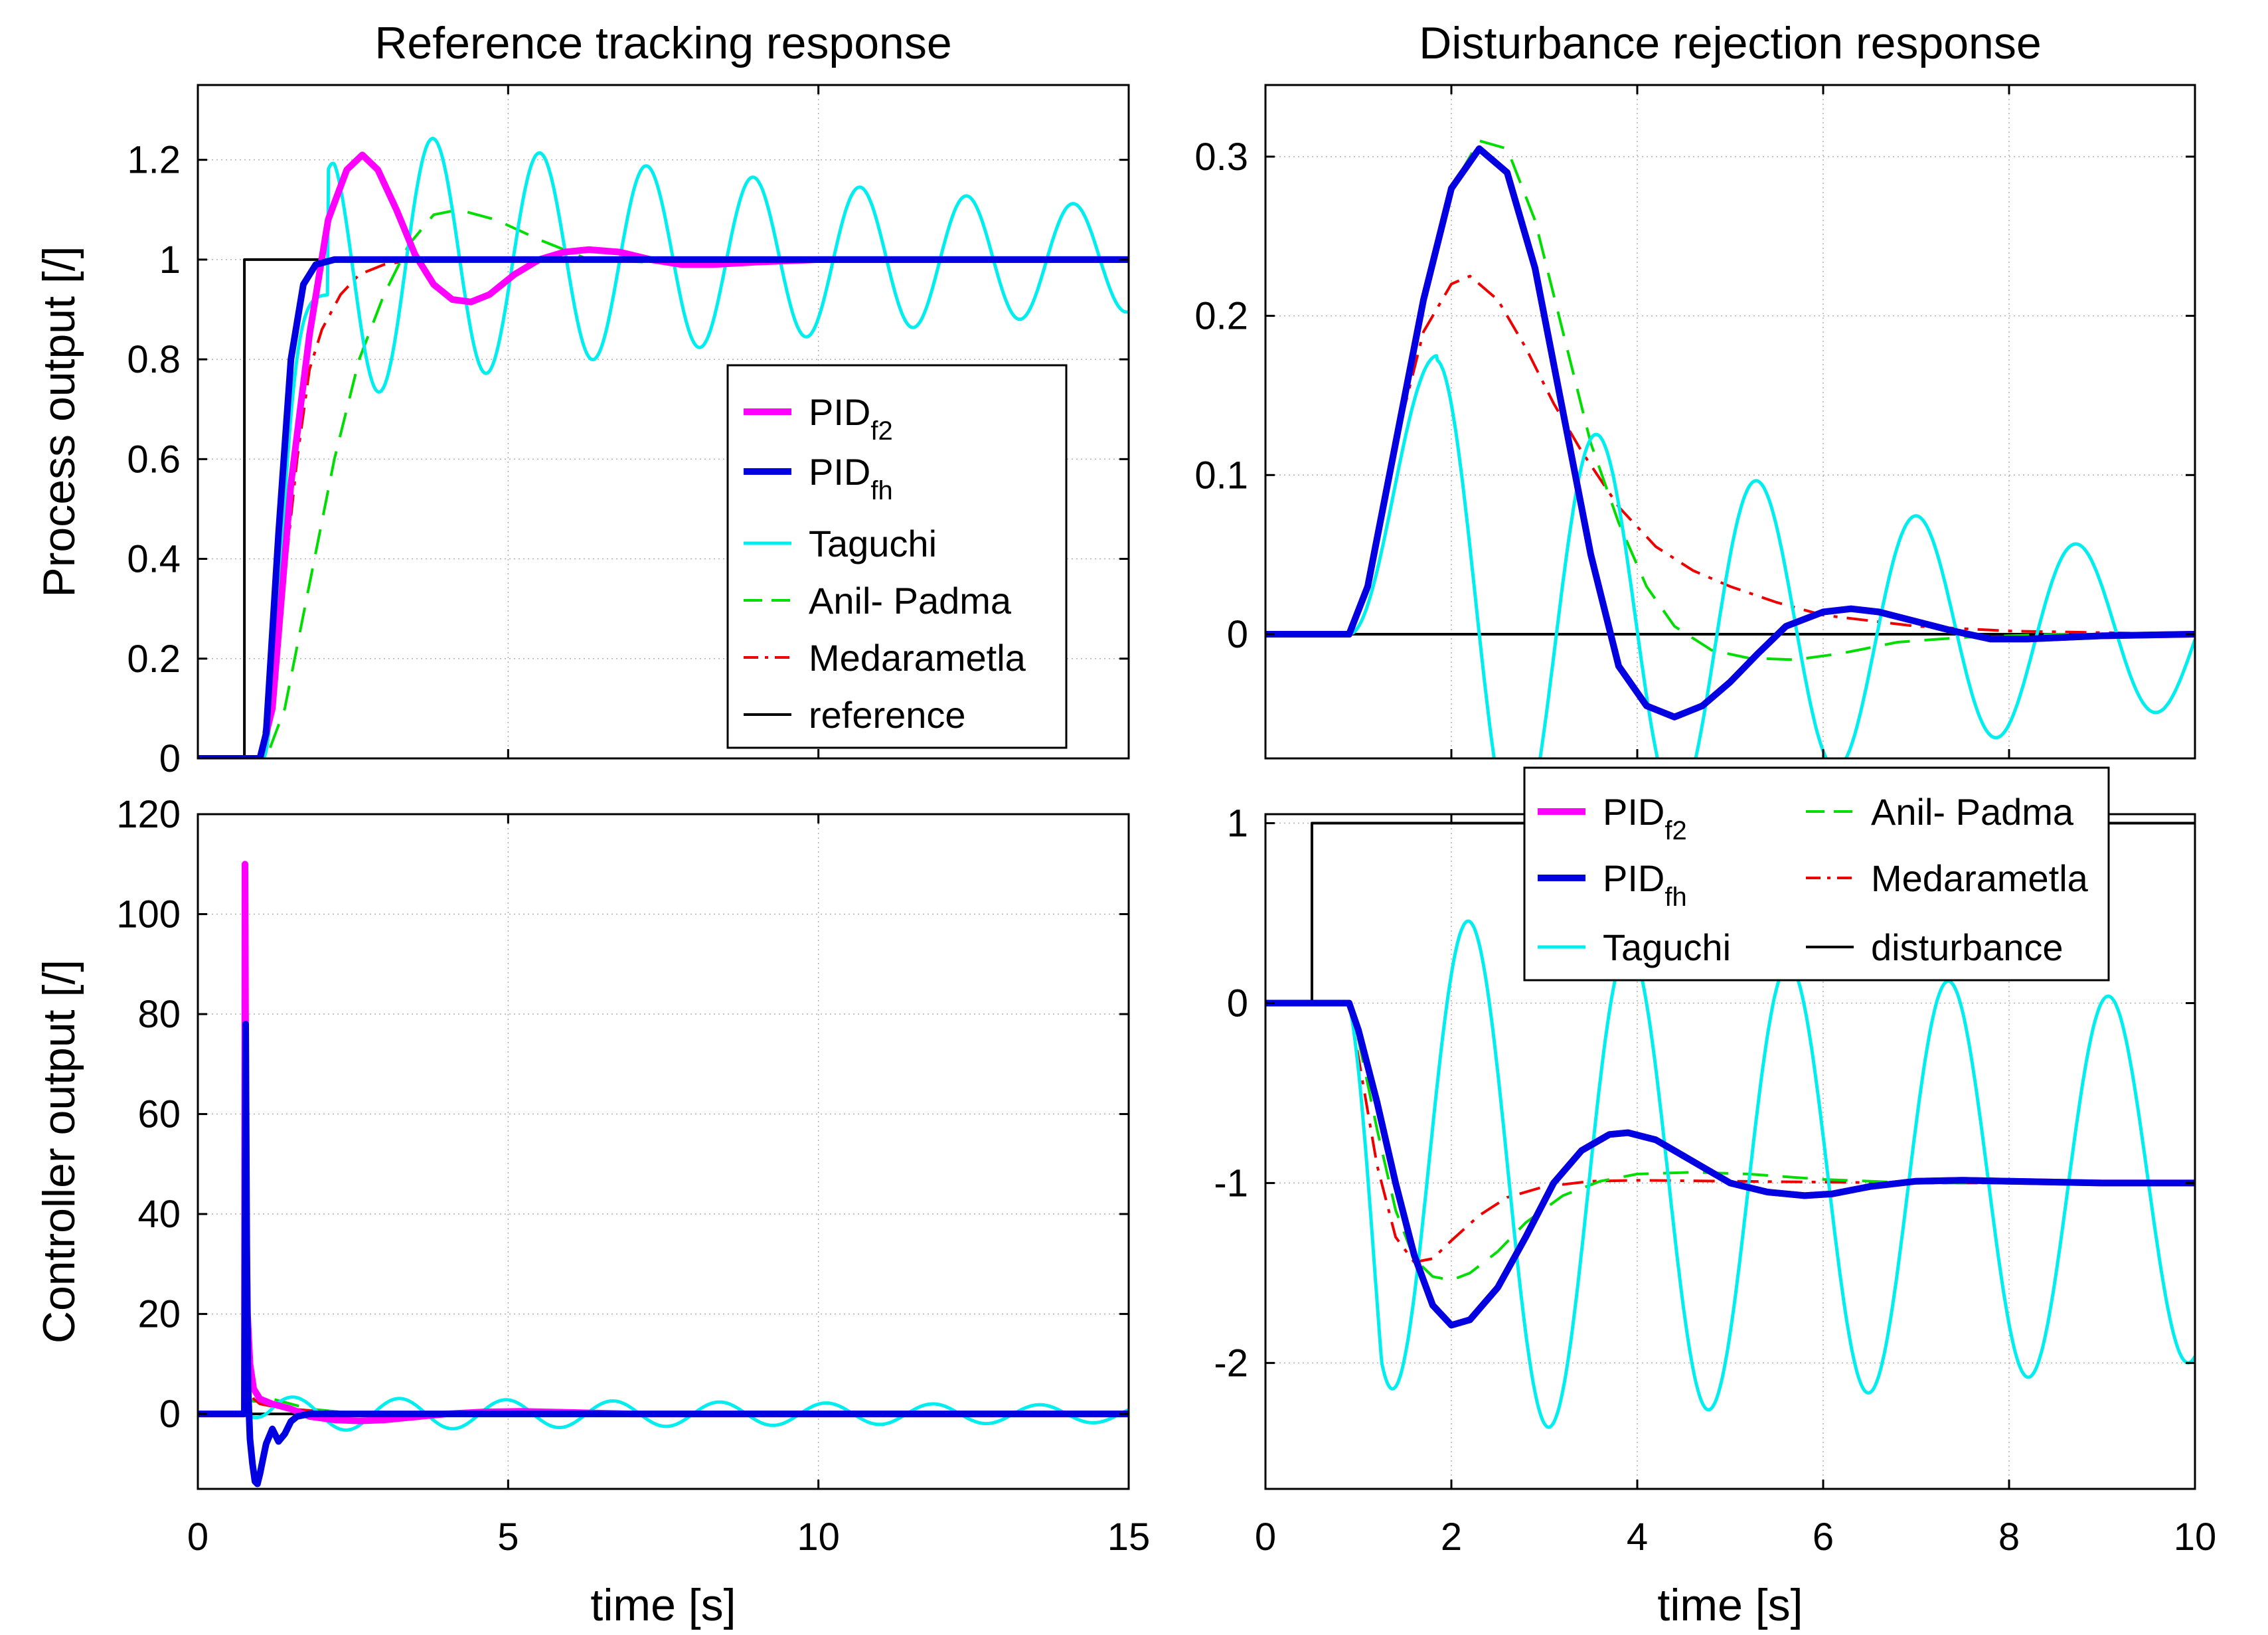 This screenshot has width=2268, height=1635. I want to click on y-tick-label: 80, so click(159, 1014).